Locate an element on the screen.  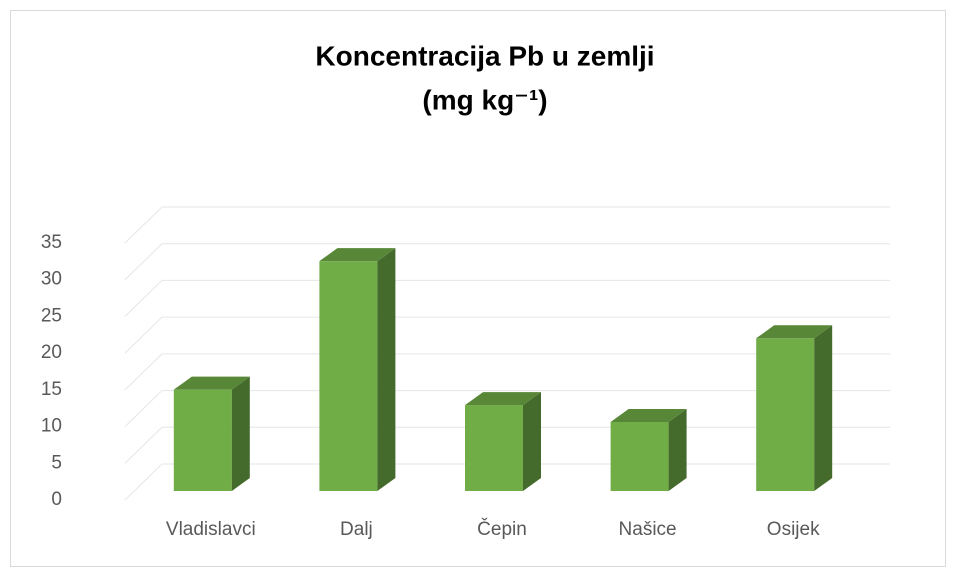
x-tick-label: Osijek is located at coordinates (793, 529).